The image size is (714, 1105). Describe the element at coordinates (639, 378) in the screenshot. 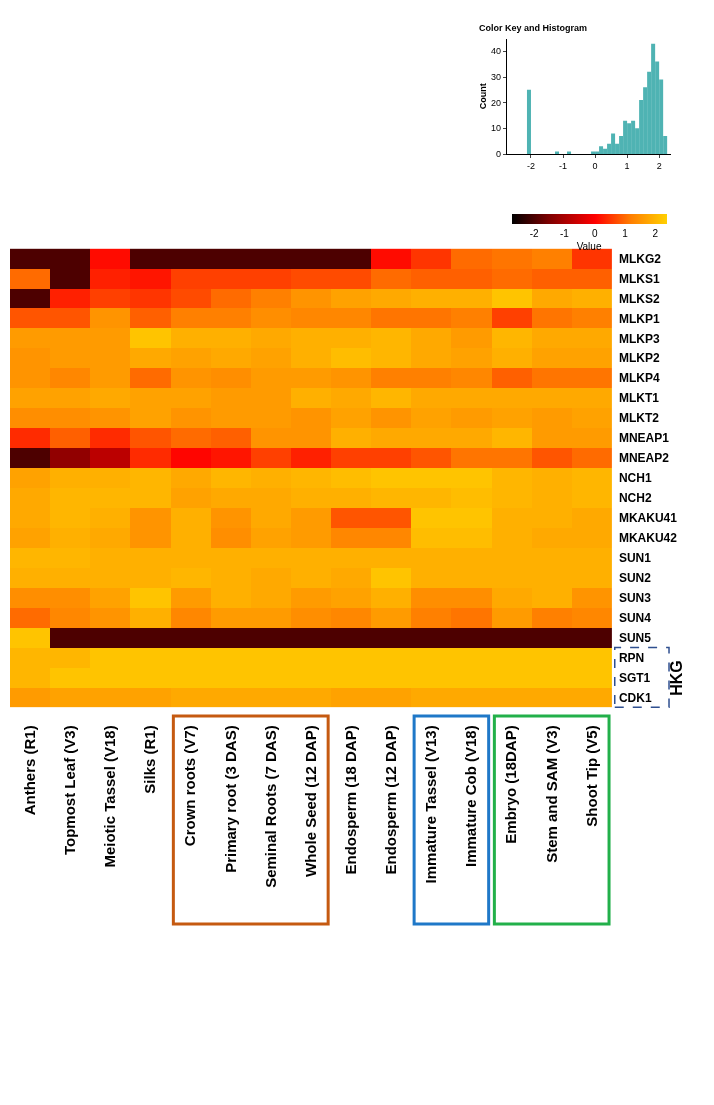

I see `y-tick-label: MLKP4` at that location.